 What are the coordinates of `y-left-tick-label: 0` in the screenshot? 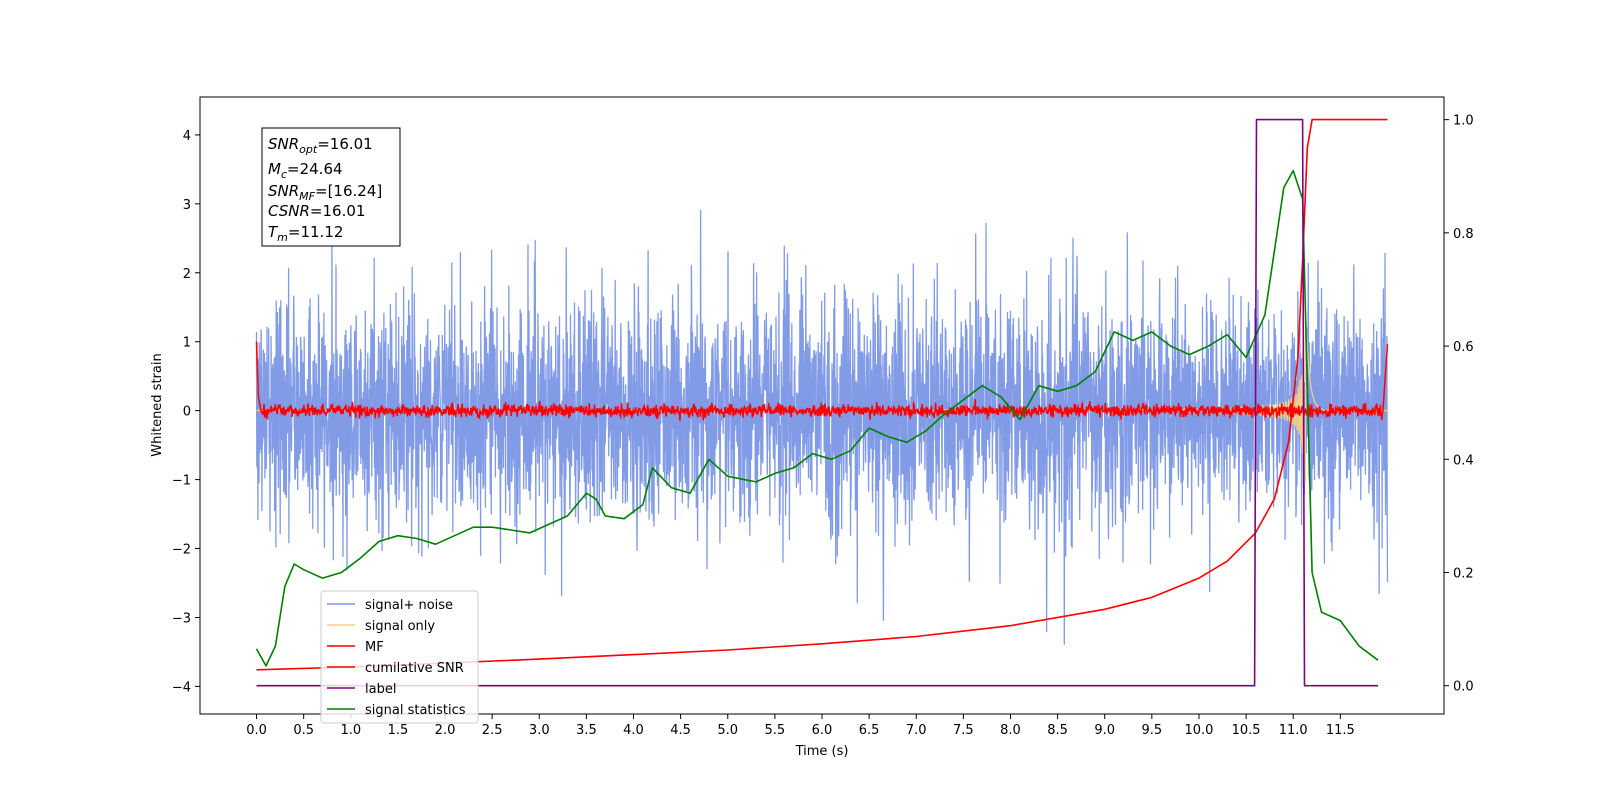 It's located at (187, 412).